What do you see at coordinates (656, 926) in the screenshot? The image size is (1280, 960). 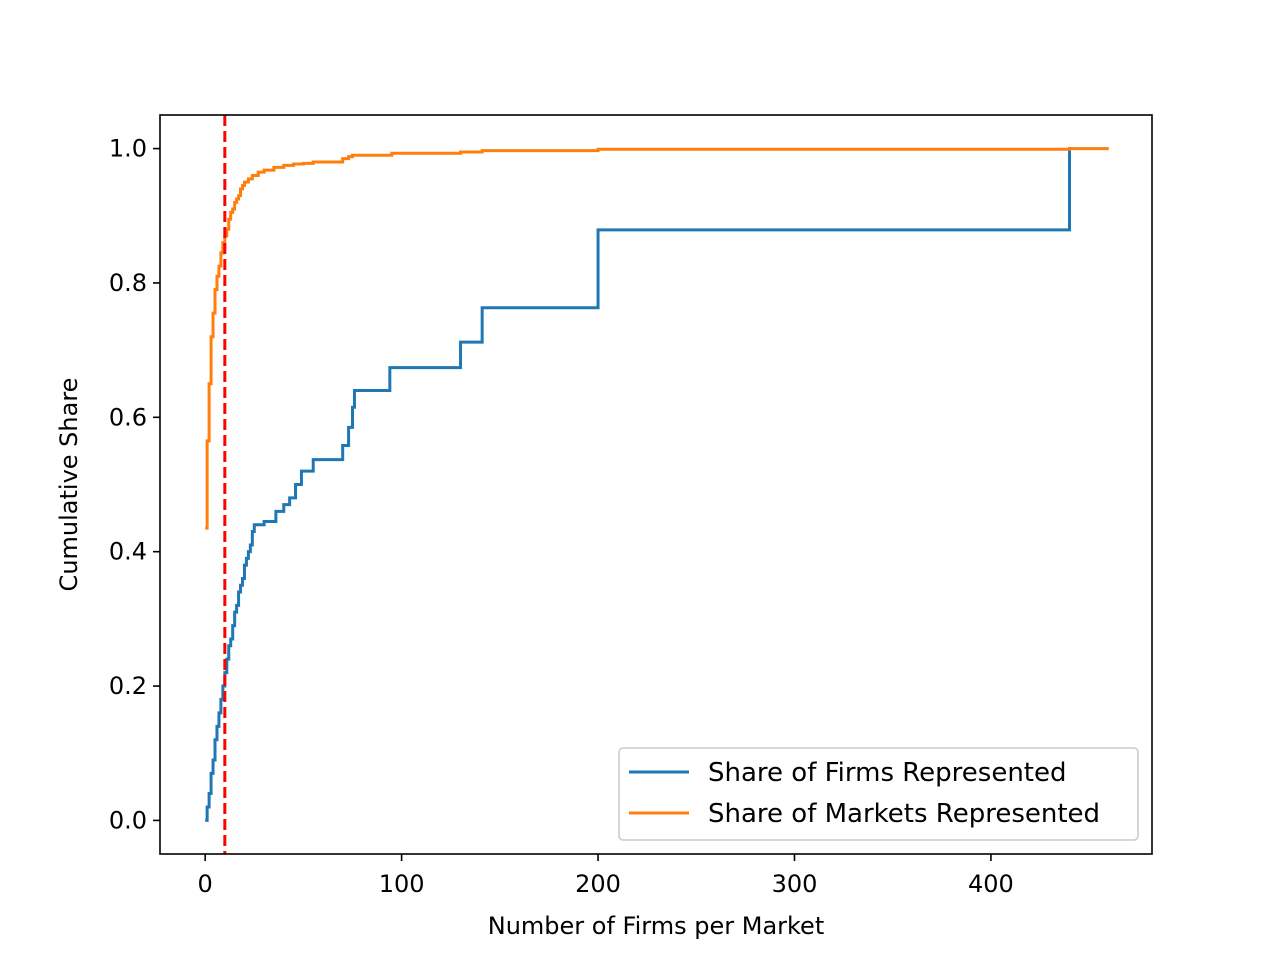 I see `x-axis-title: Number of Firms per Market` at bounding box center [656, 926].